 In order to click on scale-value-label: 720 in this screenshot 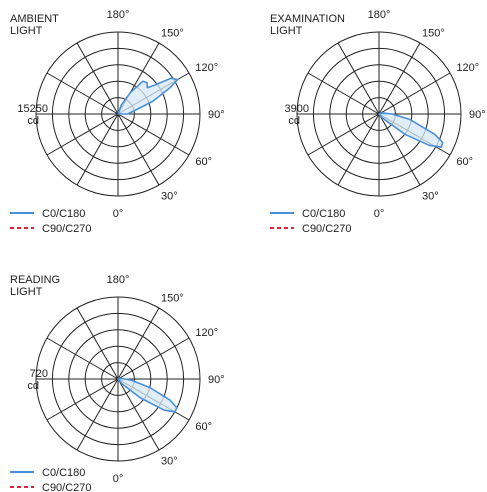, I will do `click(39, 374)`.